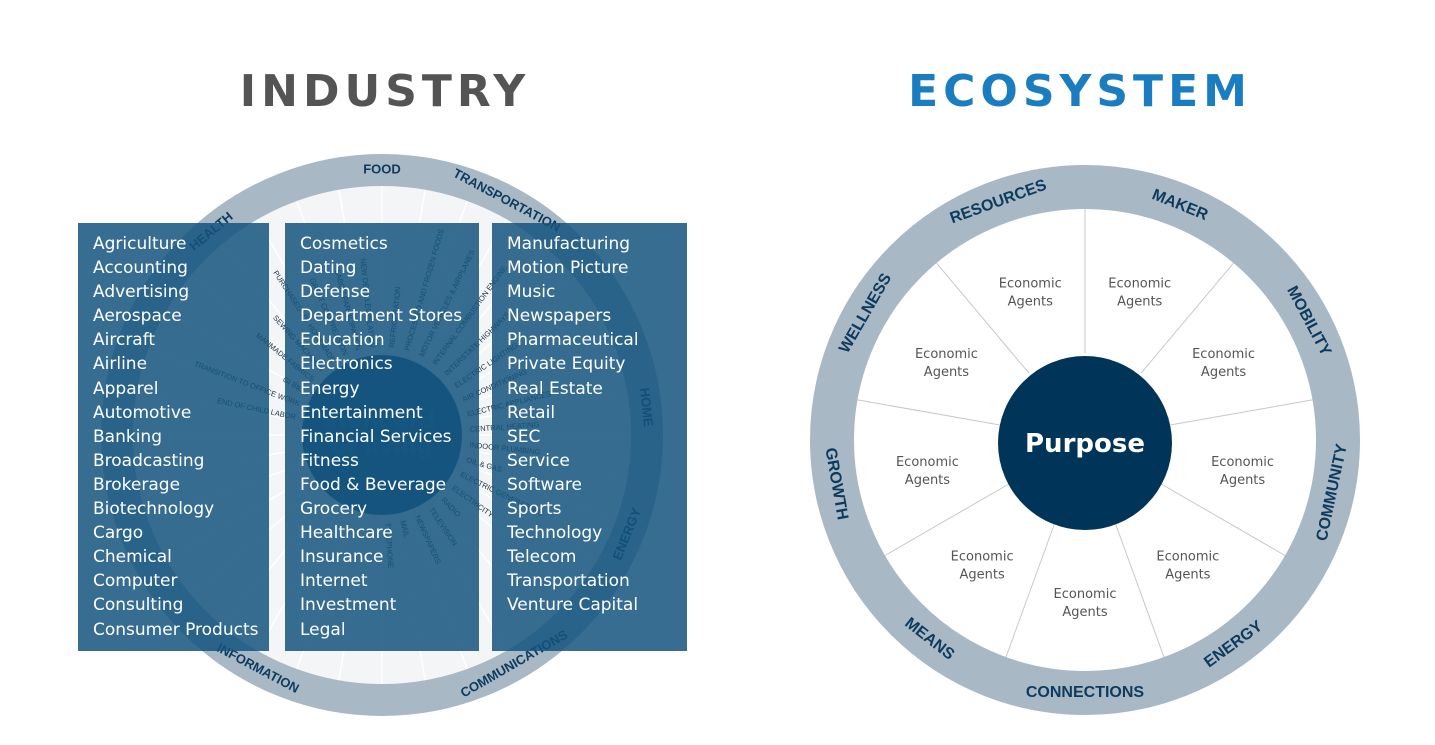 The width and height of the screenshot is (1435, 745). I want to click on industry-item: Aerospace, so click(137, 316).